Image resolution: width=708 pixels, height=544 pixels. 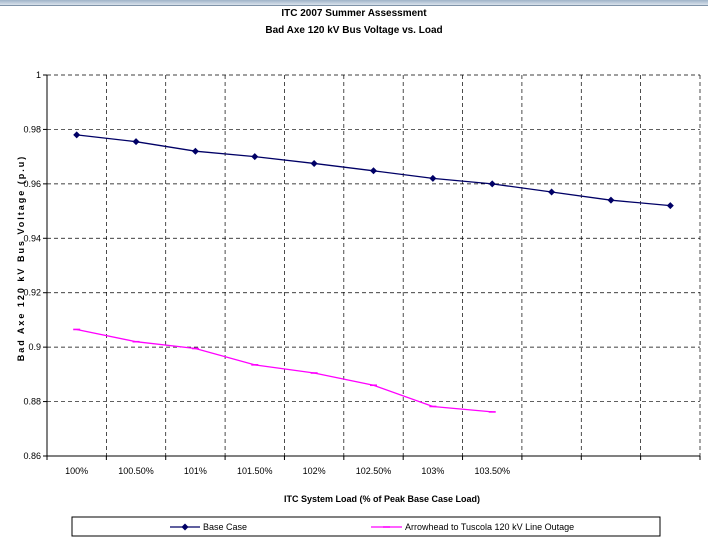 What do you see at coordinates (32, 456) in the screenshot?
I see `y-tick-label: 0.86` at bounding box center [32, 456].